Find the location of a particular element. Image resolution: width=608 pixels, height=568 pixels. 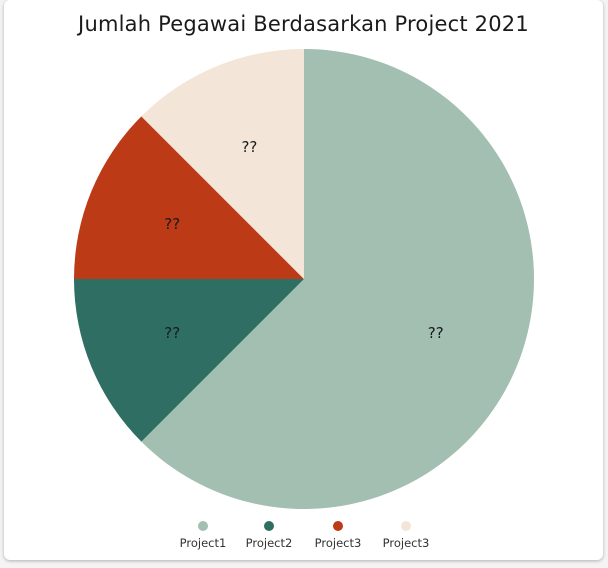

slice-data-label-3: ?? is located at coordinates (172, 224).